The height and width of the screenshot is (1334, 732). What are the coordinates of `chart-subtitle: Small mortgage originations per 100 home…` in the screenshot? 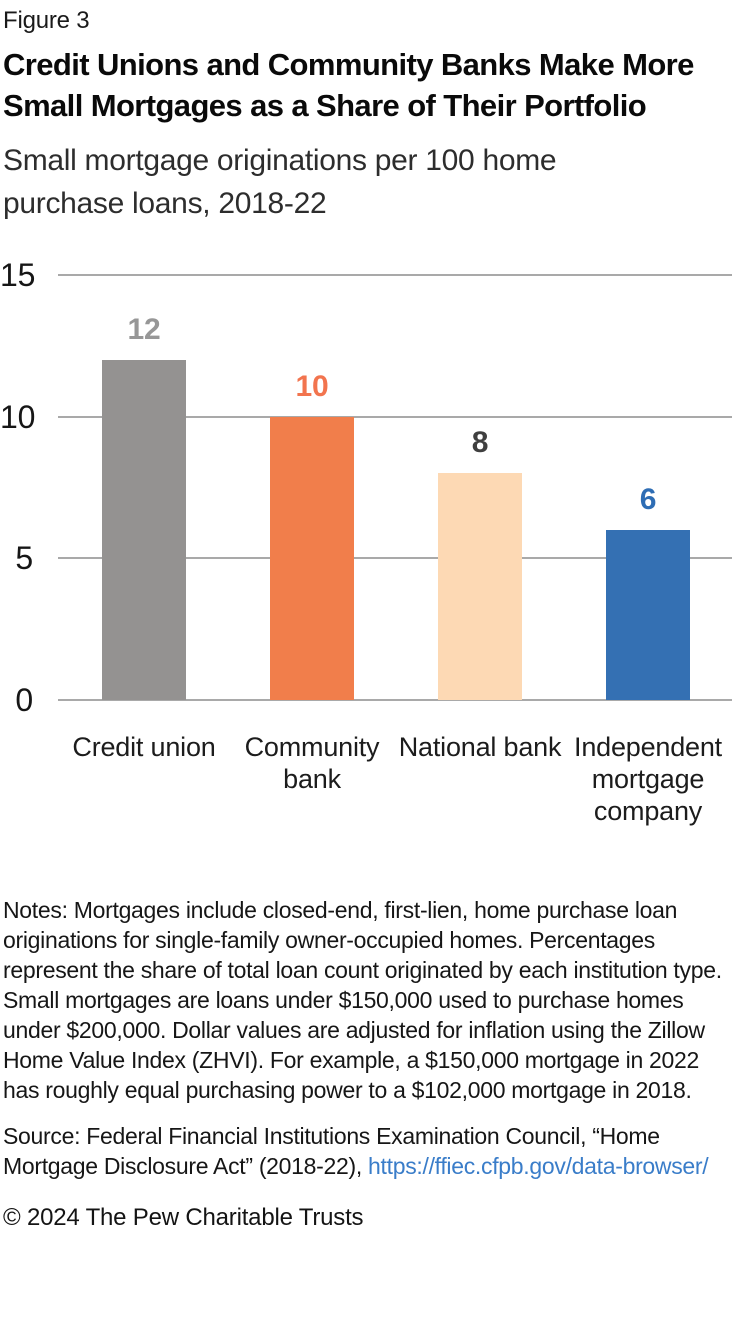 It's located at (280, 182).